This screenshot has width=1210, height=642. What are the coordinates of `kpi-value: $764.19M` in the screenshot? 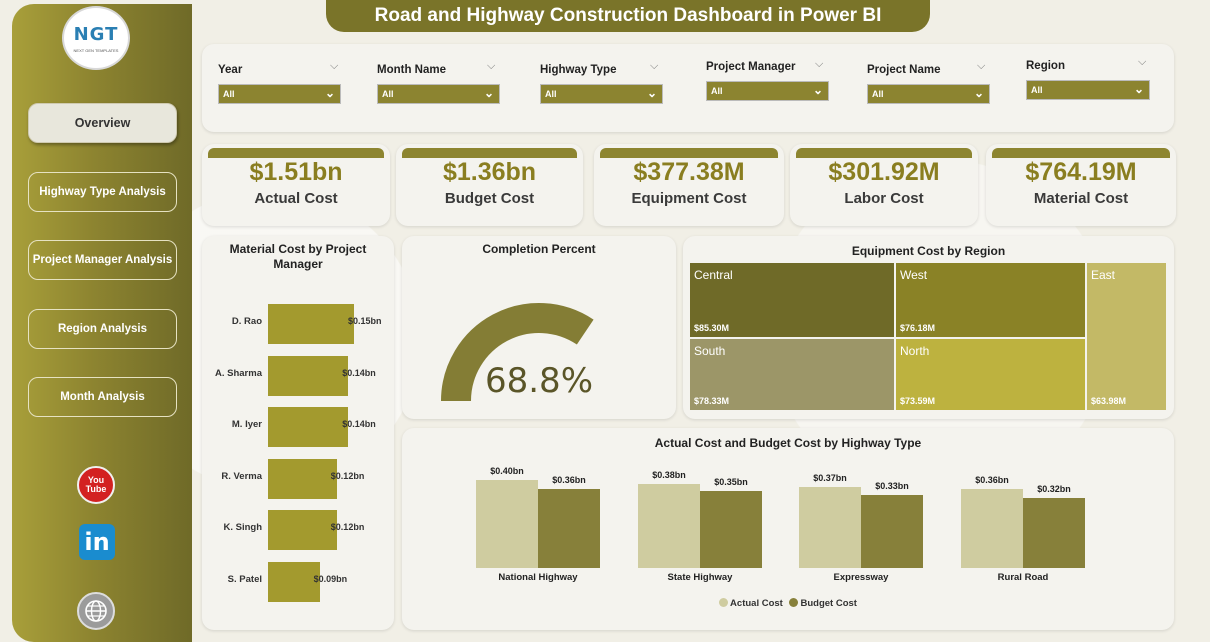 It's located at (1081, 172).